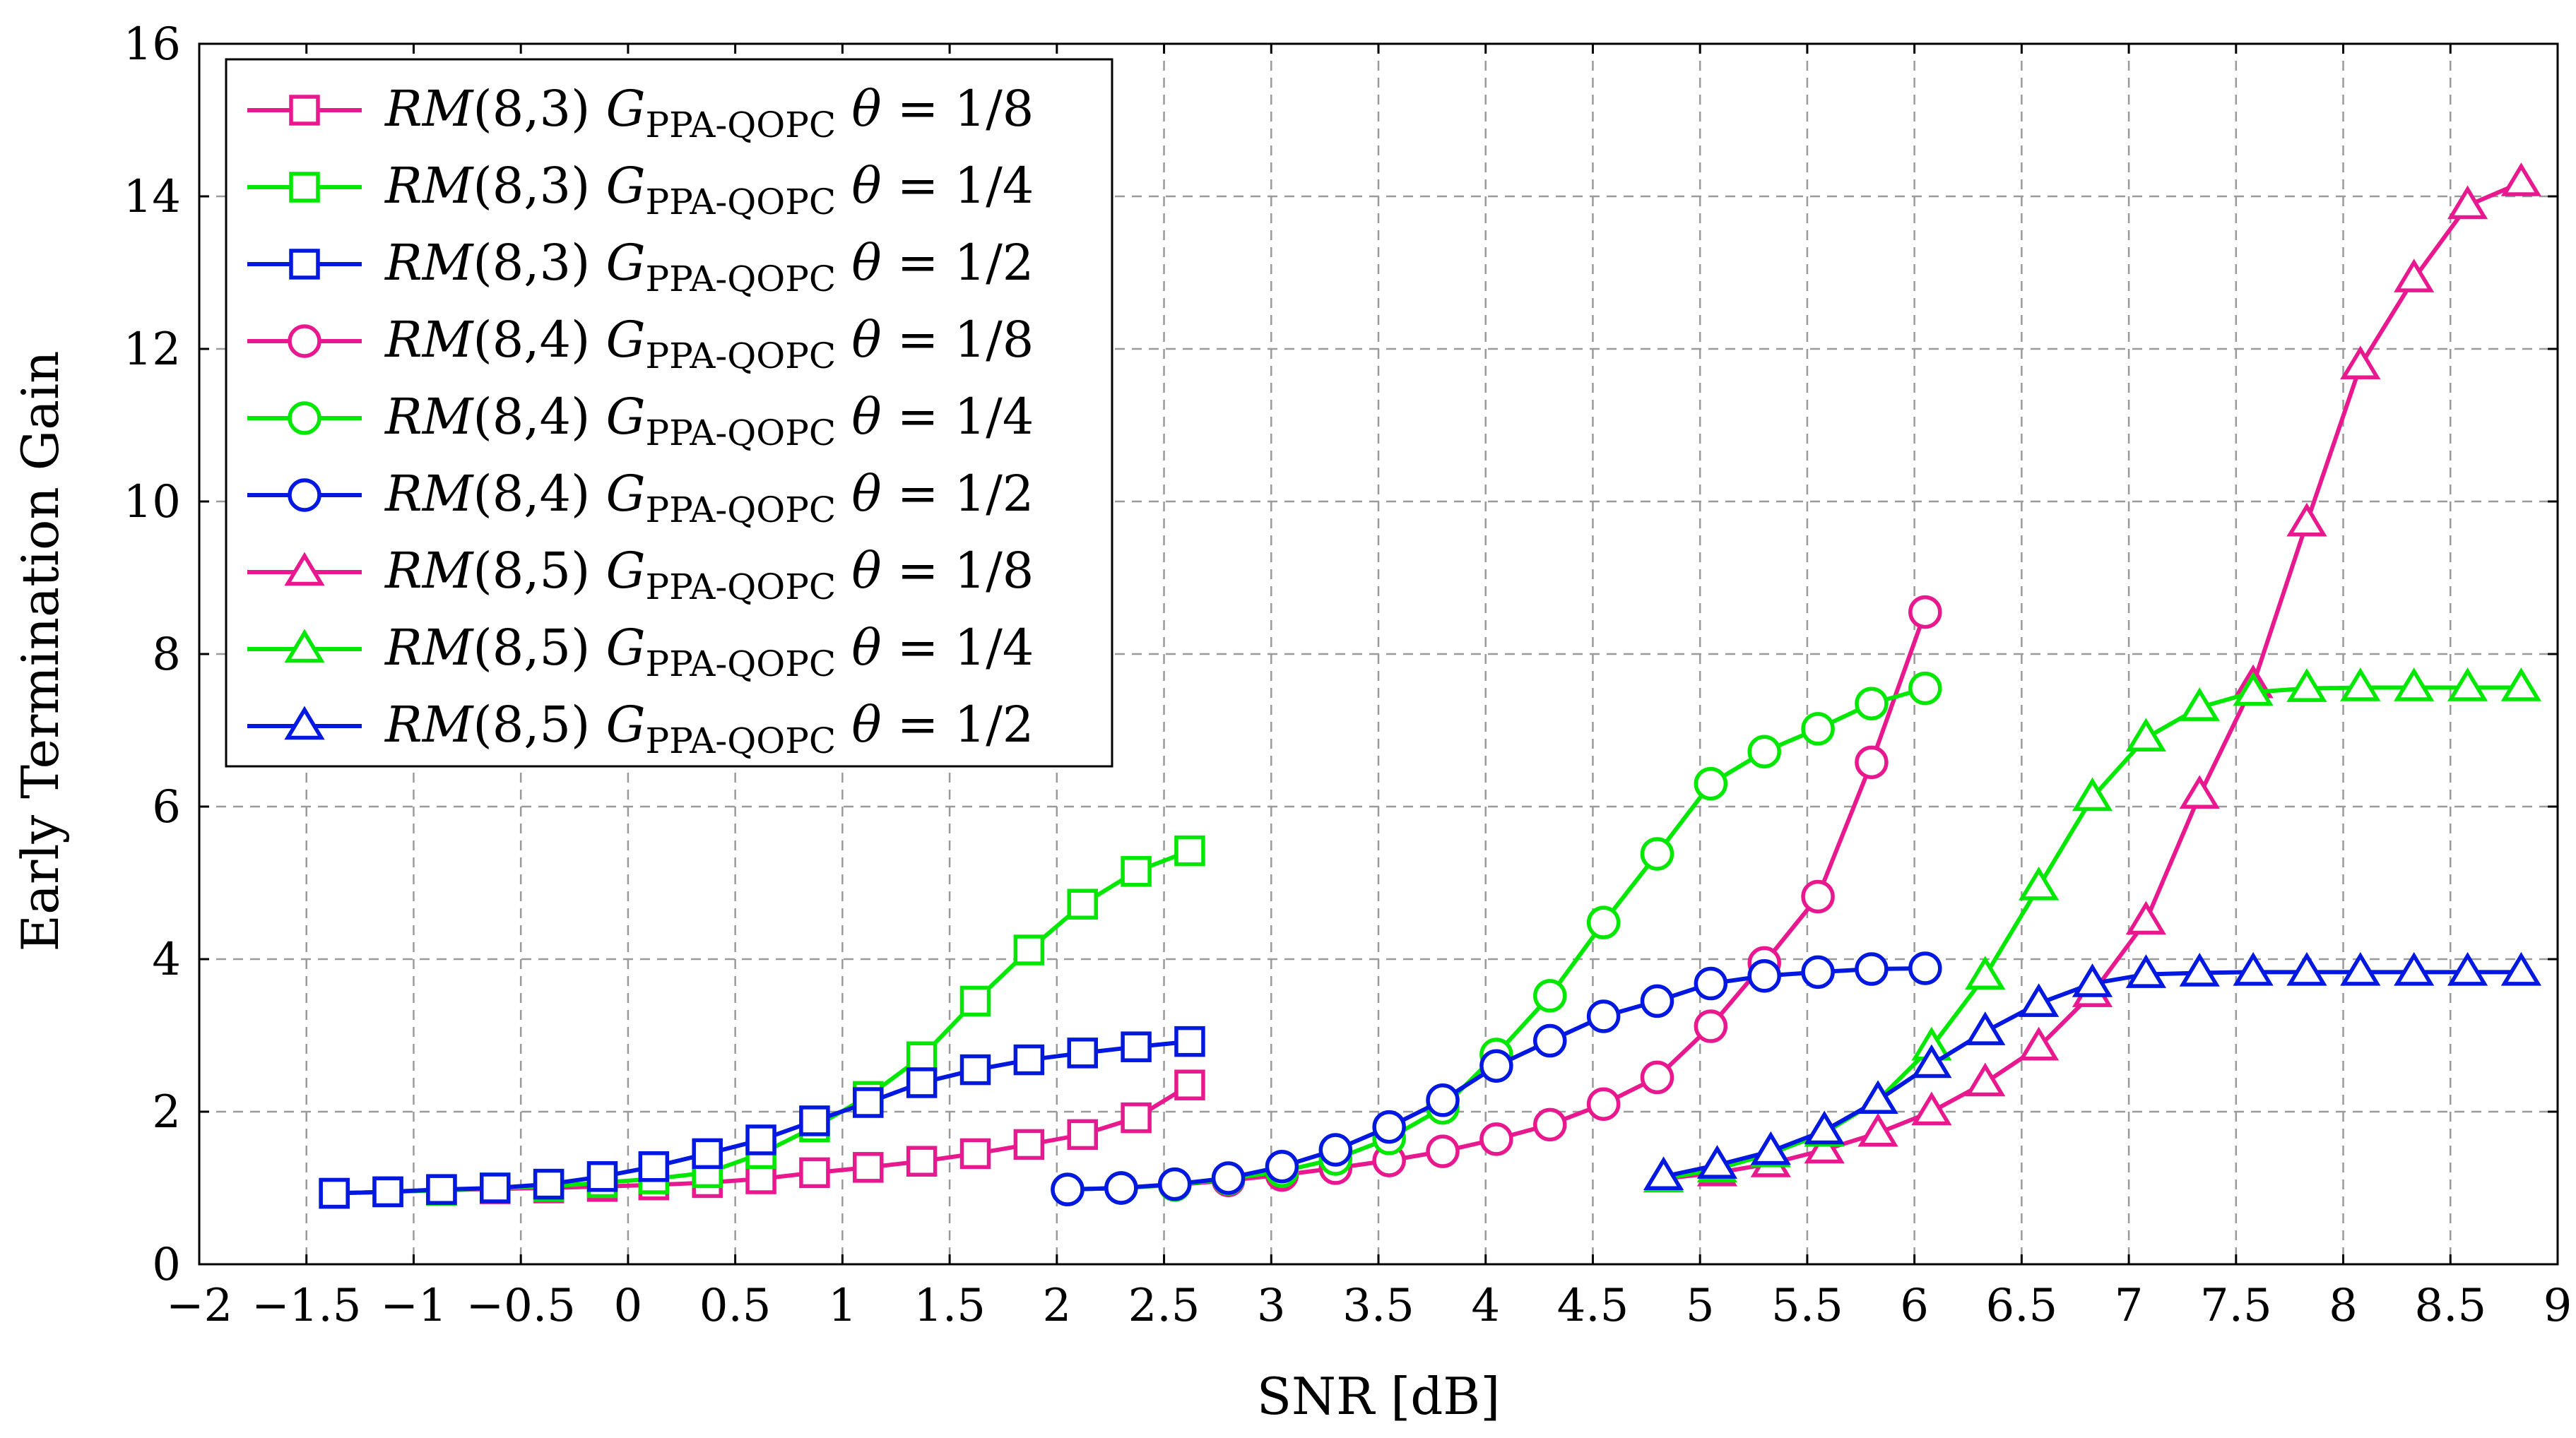 This screenshot has height=1438, width=2576. I want to click on x-tick-label: −2, so click(199, 1306).